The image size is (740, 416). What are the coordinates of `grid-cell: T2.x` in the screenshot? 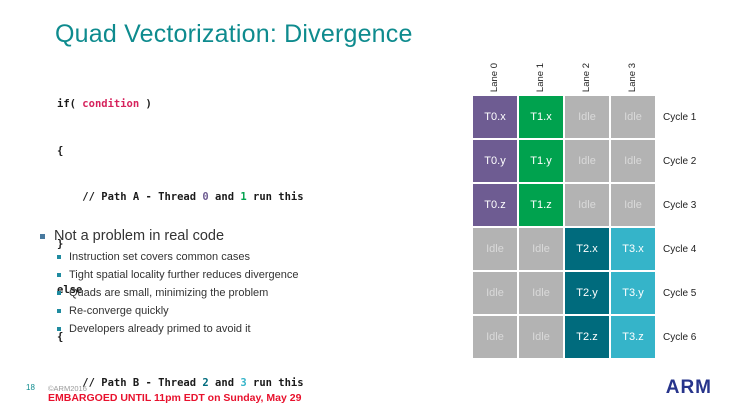 It's located at (587, 249).